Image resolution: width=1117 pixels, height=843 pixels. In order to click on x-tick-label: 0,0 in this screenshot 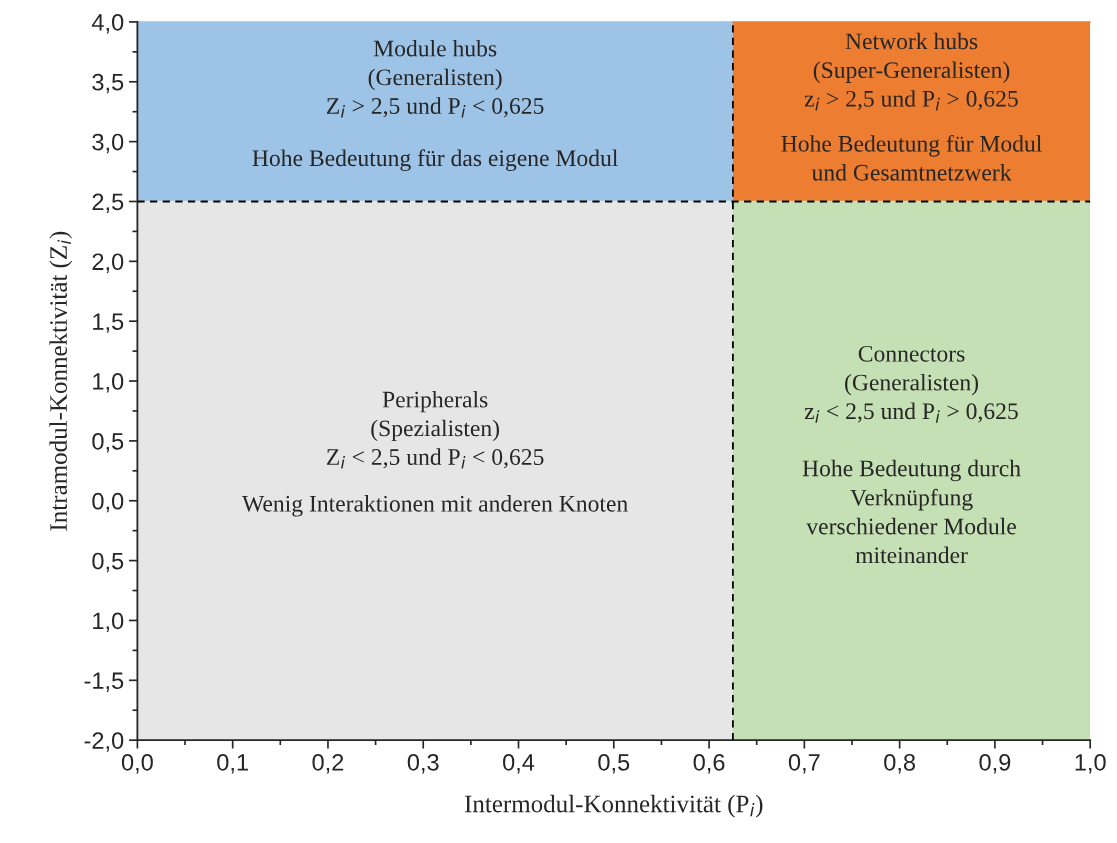, I will do `click(137, 763)`.